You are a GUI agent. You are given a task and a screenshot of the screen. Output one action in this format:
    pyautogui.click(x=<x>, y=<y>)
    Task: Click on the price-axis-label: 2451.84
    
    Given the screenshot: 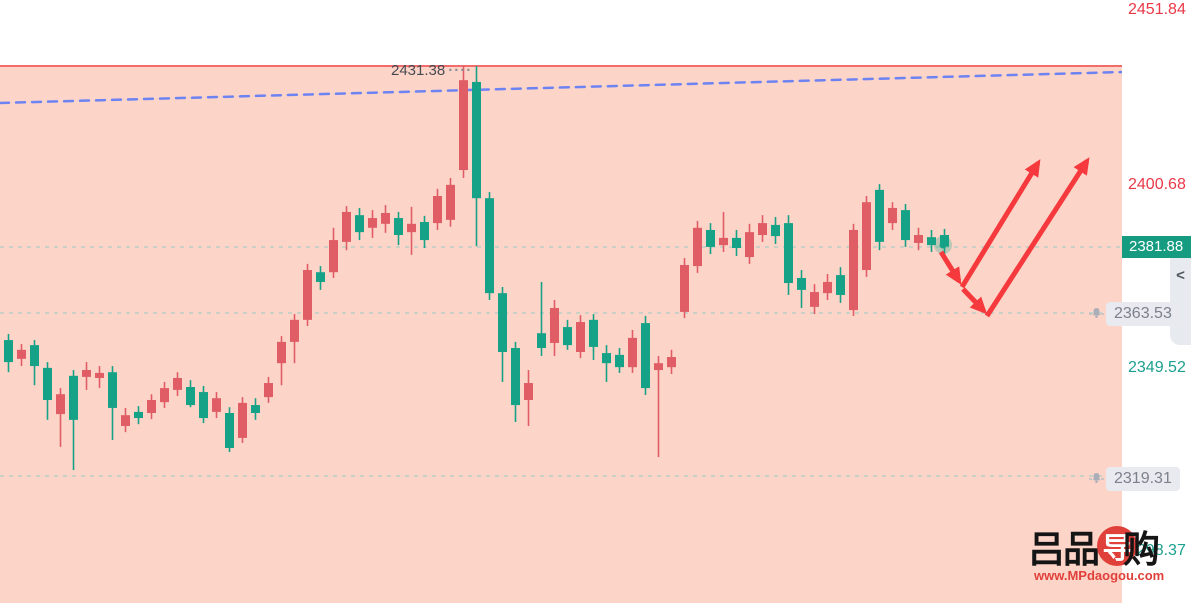 What is the action you would take?
    pyautogui.click(x=1157, y=9)
    